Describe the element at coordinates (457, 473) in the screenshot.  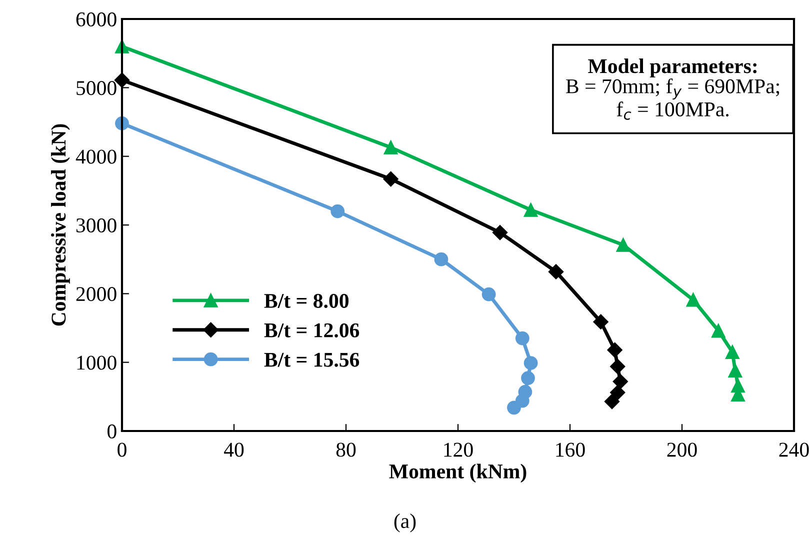
I see `x-axis-title: Moment (kNm)` at that location.